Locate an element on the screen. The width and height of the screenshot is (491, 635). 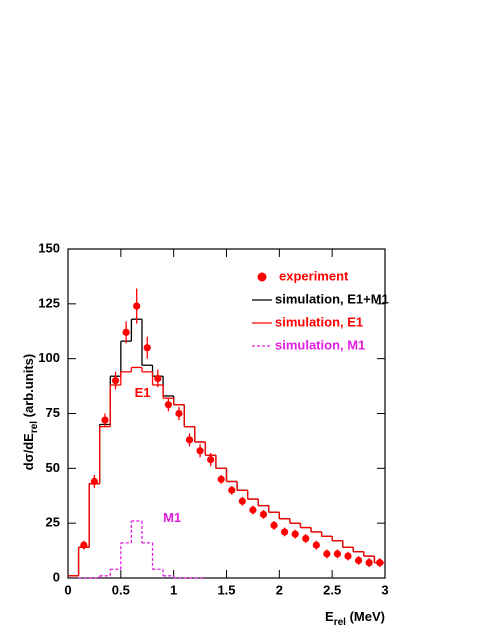
y-label-main: dσ/dE is located at coordinates (28, 451).